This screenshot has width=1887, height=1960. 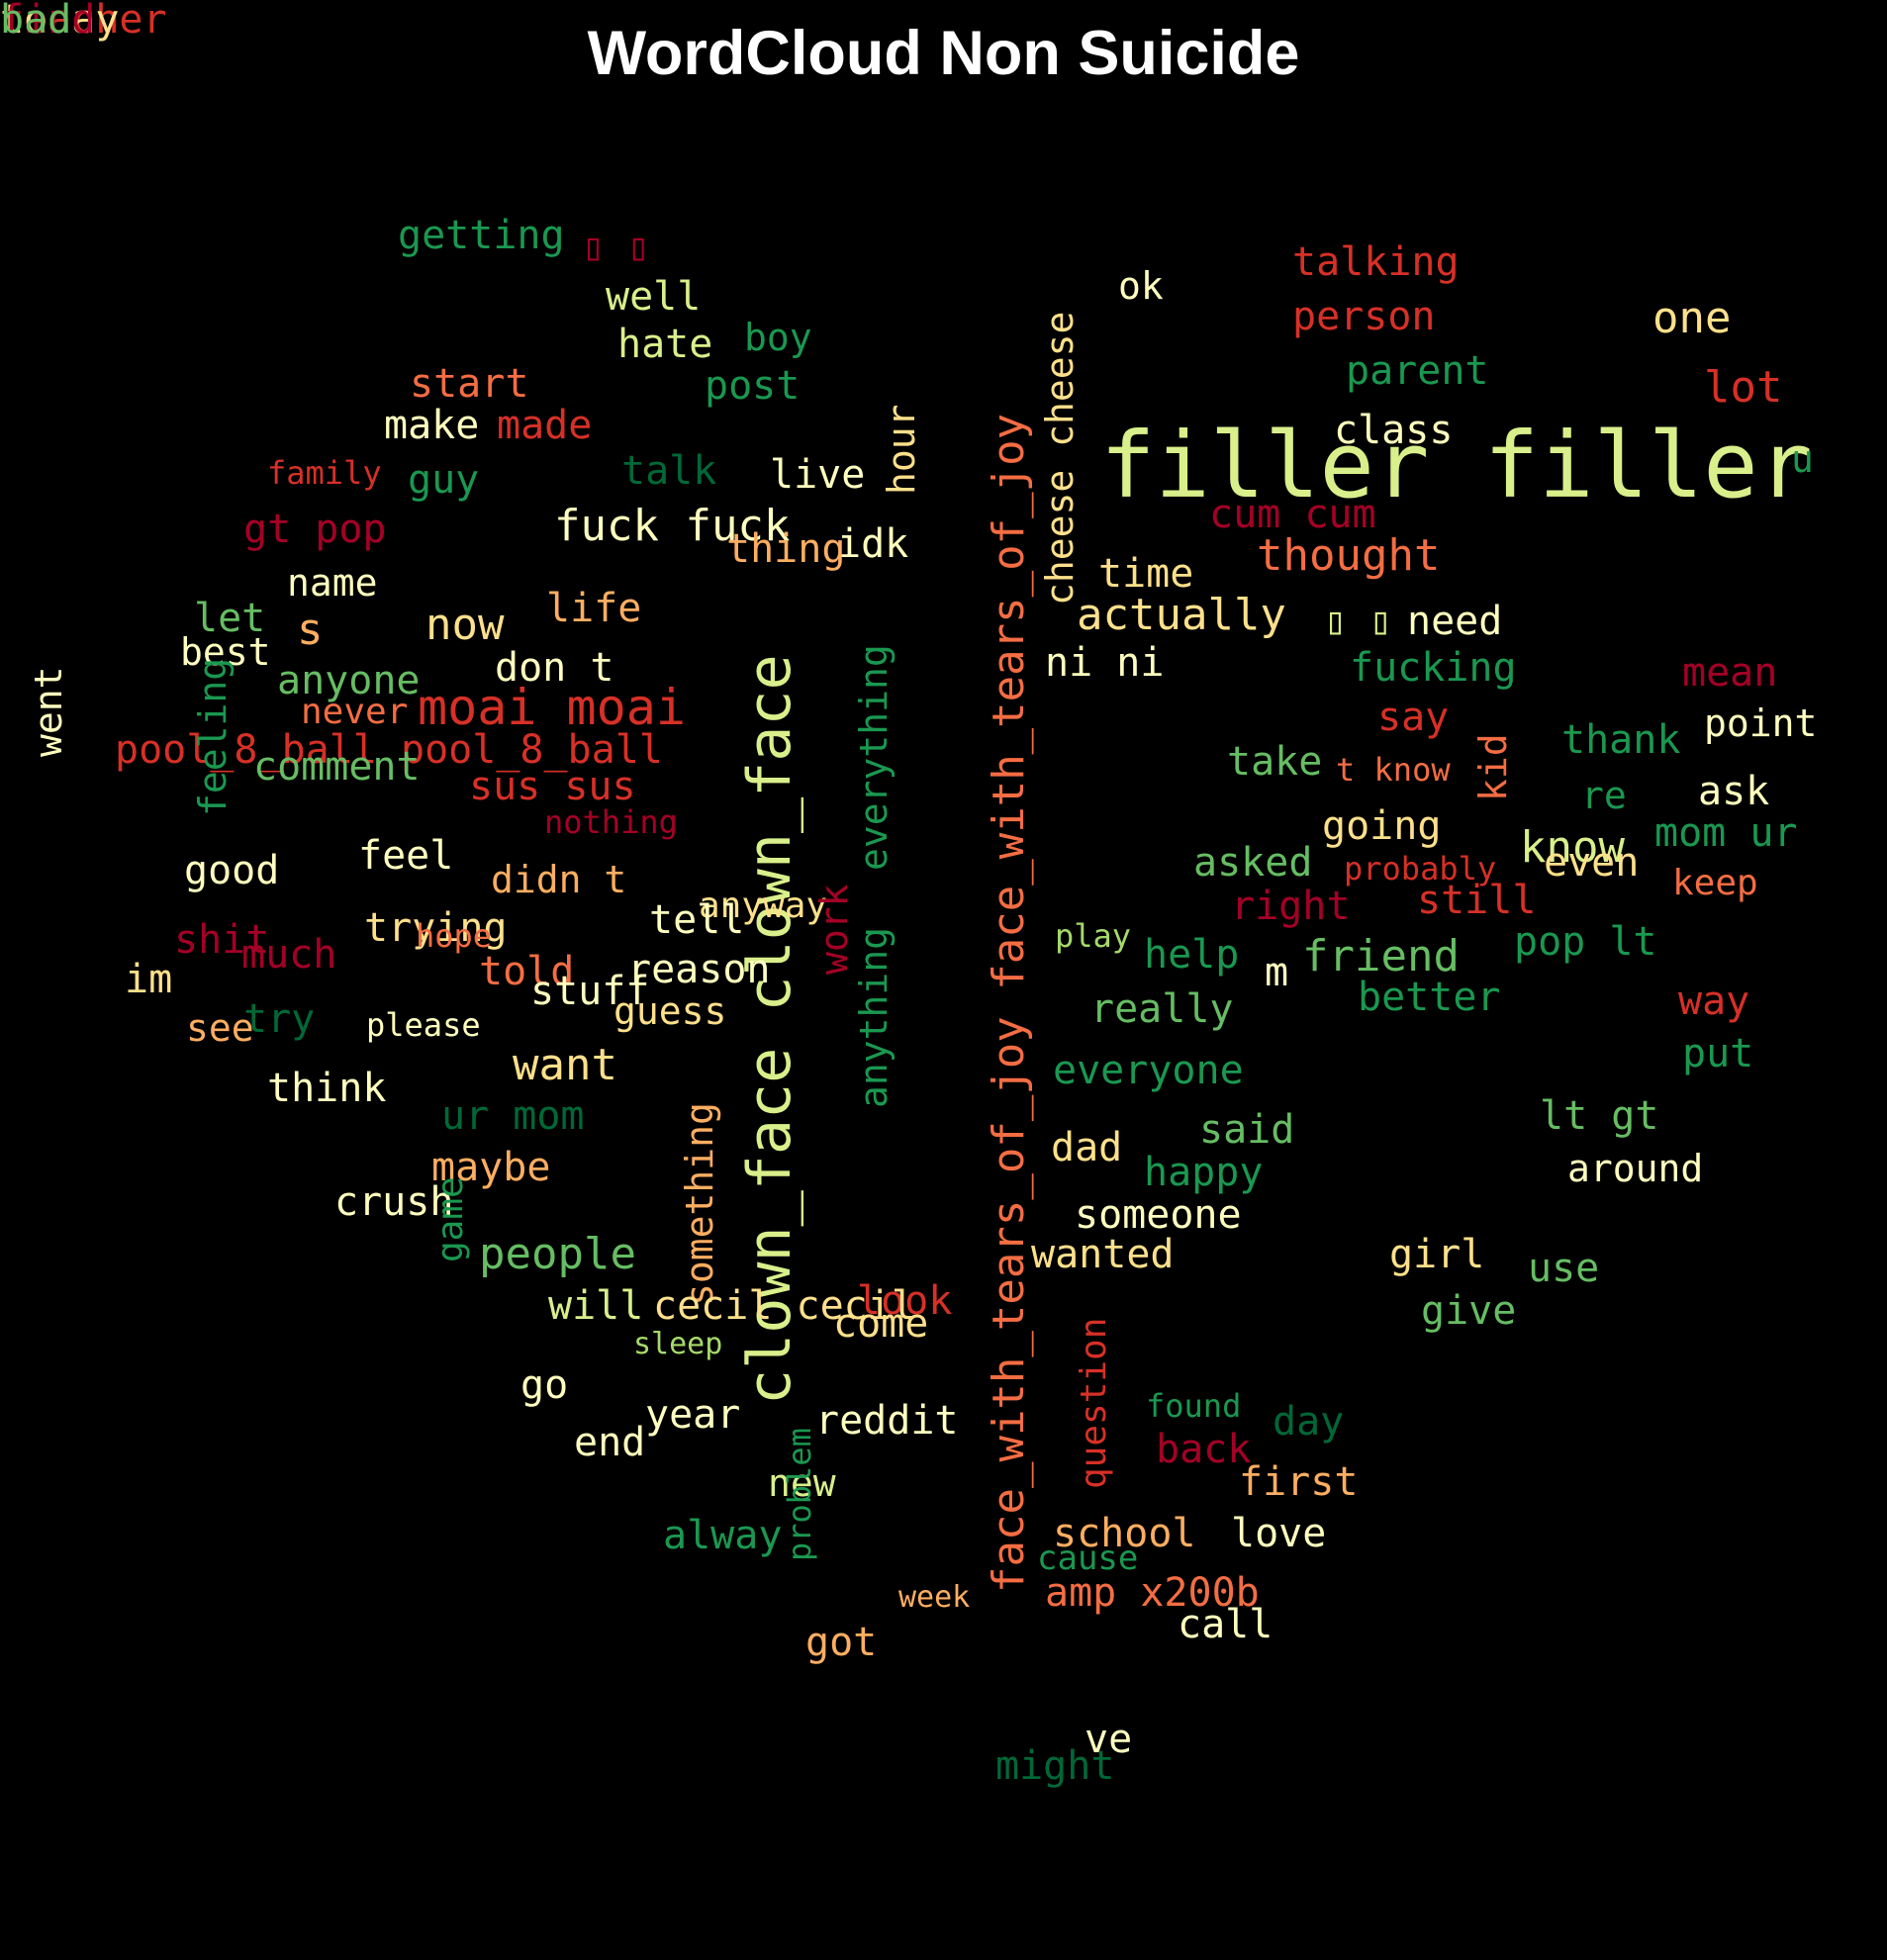 I want to click on cloud-word: end, so click(x=610, y=1442).